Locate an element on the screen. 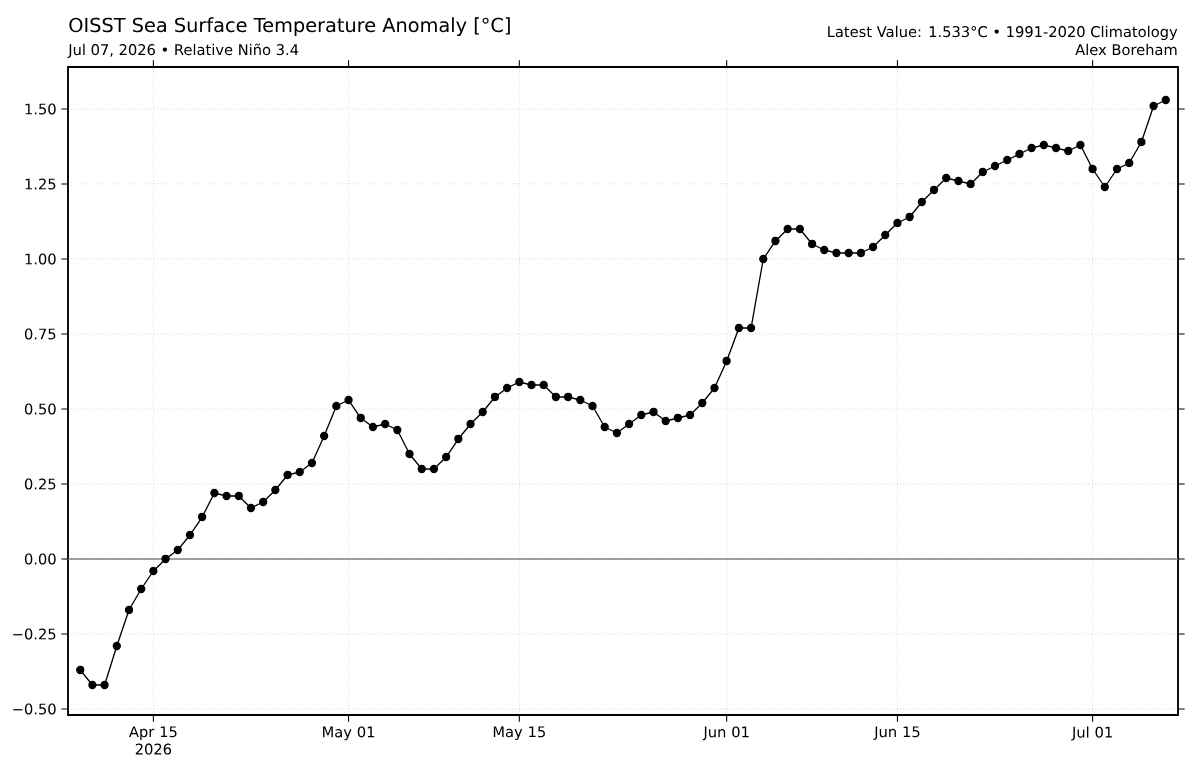  y-tick-label: 0.50 is located at coordinates (40, 409).